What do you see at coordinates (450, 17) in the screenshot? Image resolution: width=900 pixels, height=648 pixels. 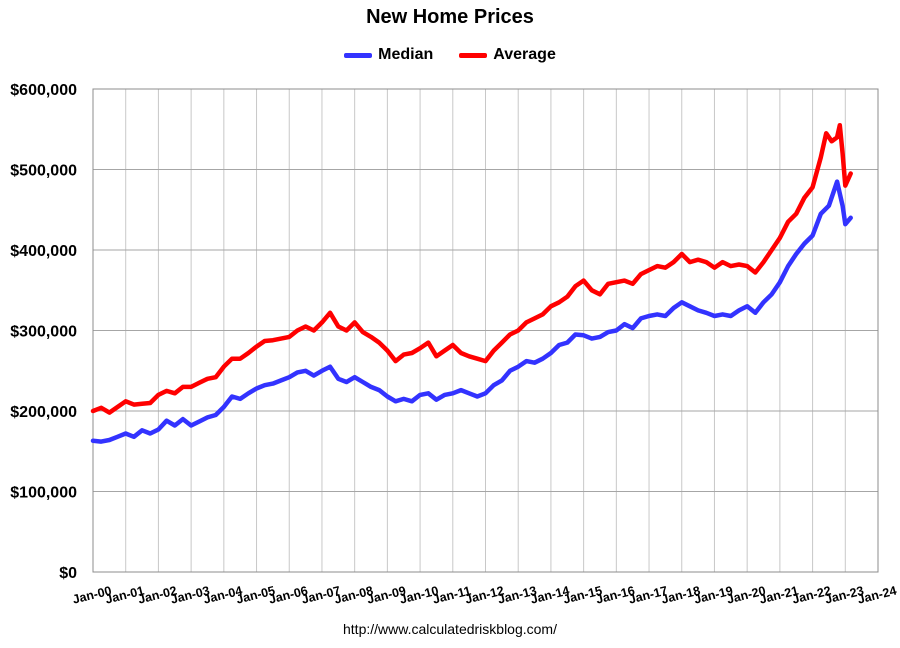 I see `chart-title: New Home Prices` at bounding box center [450, 17].